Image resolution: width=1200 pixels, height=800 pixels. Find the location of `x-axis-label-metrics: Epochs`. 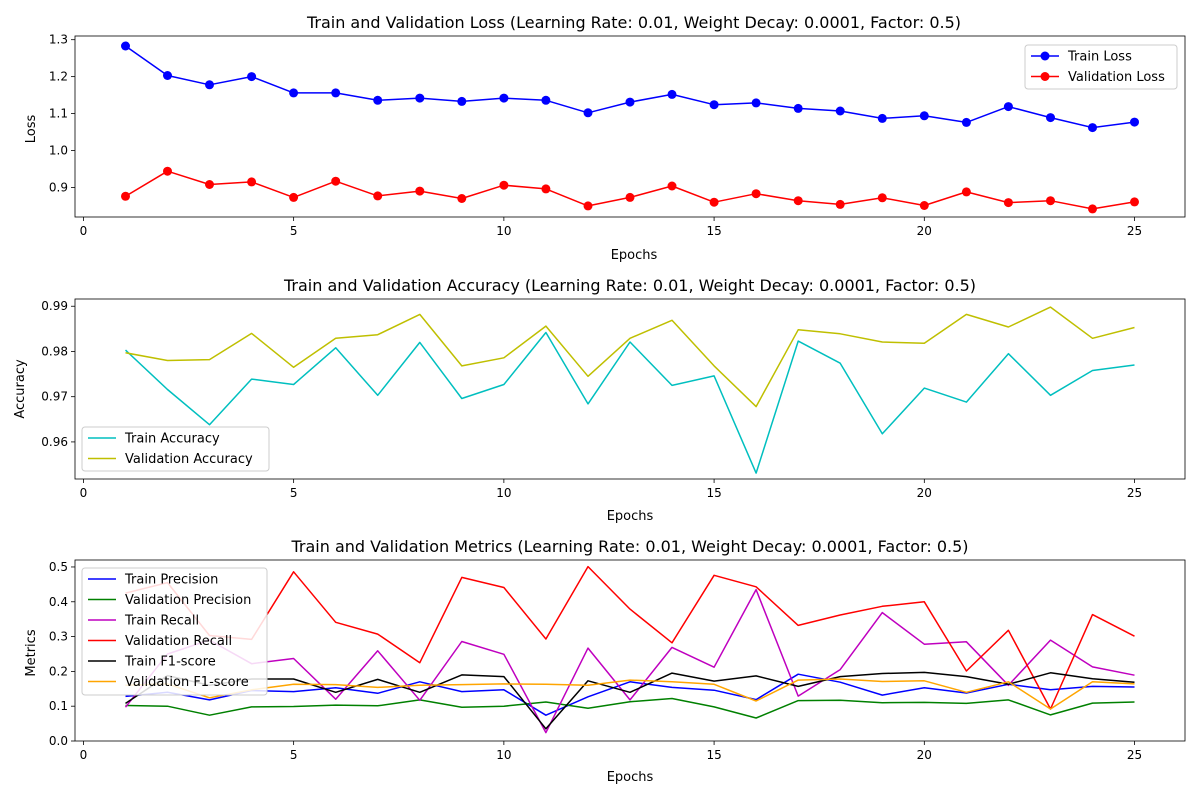

x-axis-label-metrics: Epochs is located at coordinates (630, 777).